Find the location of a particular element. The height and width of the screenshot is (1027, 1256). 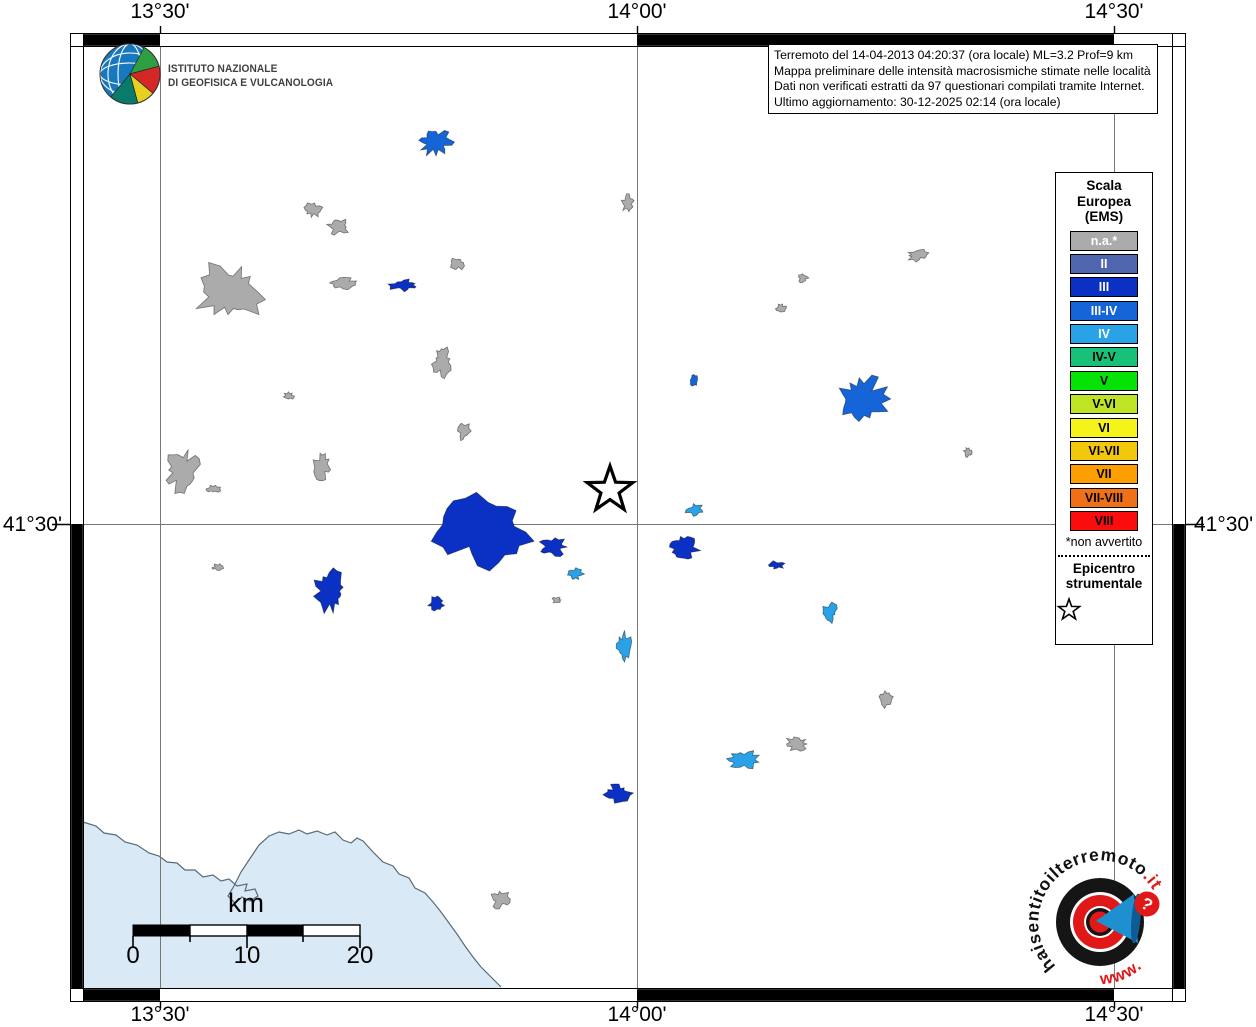

ingv-globe-logo is located at coordinates (130, 74).